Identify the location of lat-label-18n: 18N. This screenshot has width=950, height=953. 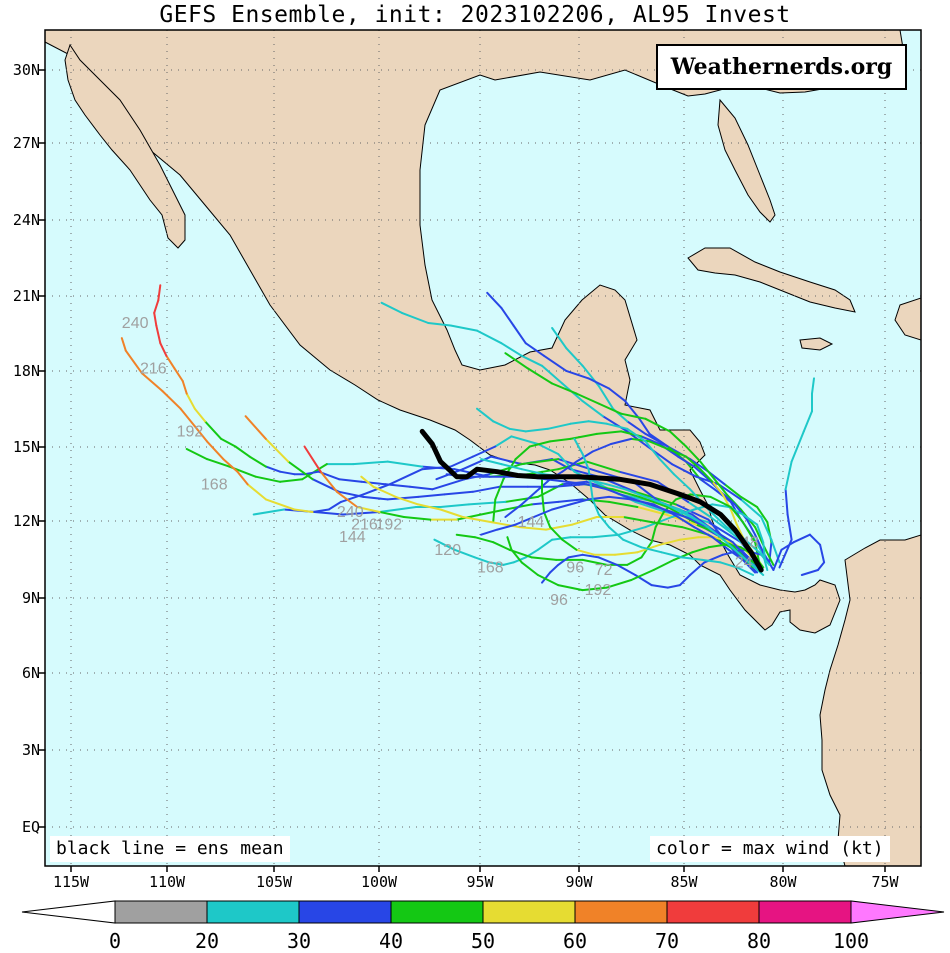
(26, 371).